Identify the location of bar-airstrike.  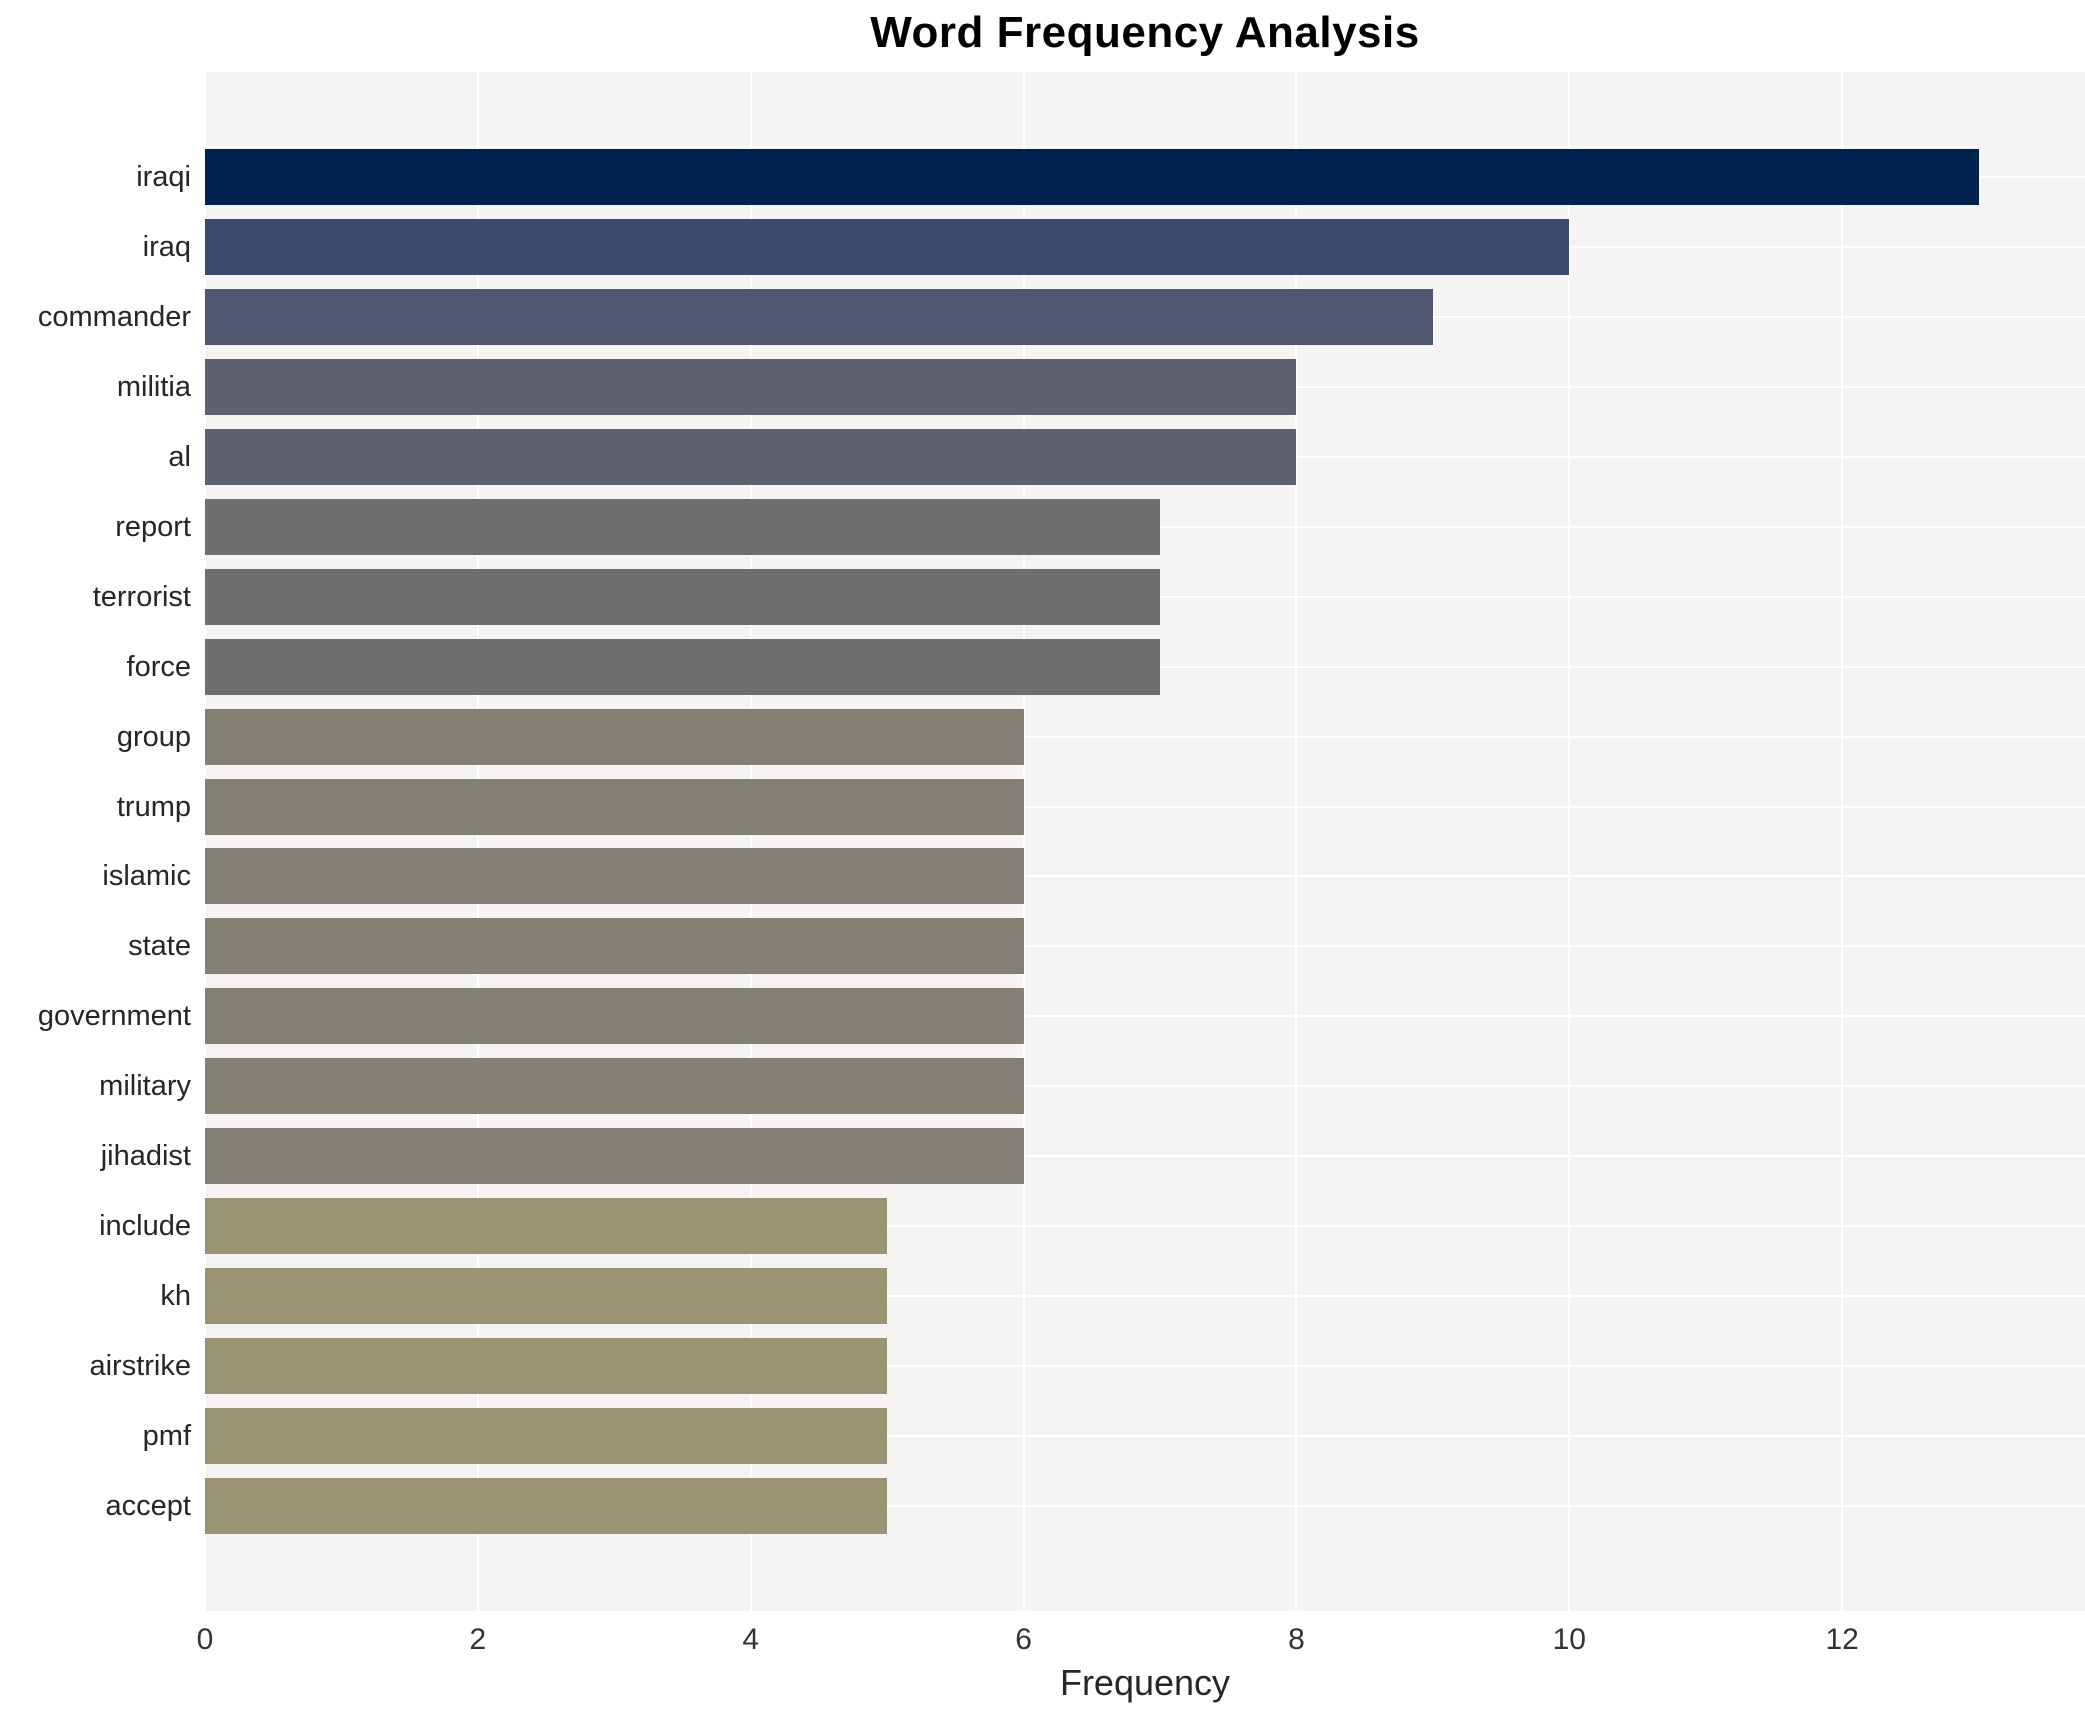
(546, 1366).